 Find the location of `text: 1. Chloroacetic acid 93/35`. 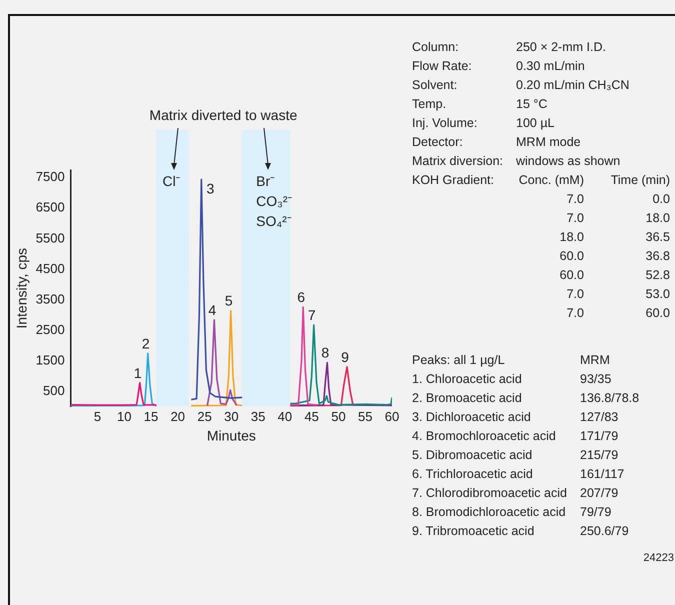

text: 1. Chloroacetic acid 93/35 is located at coordinates (512, 379).